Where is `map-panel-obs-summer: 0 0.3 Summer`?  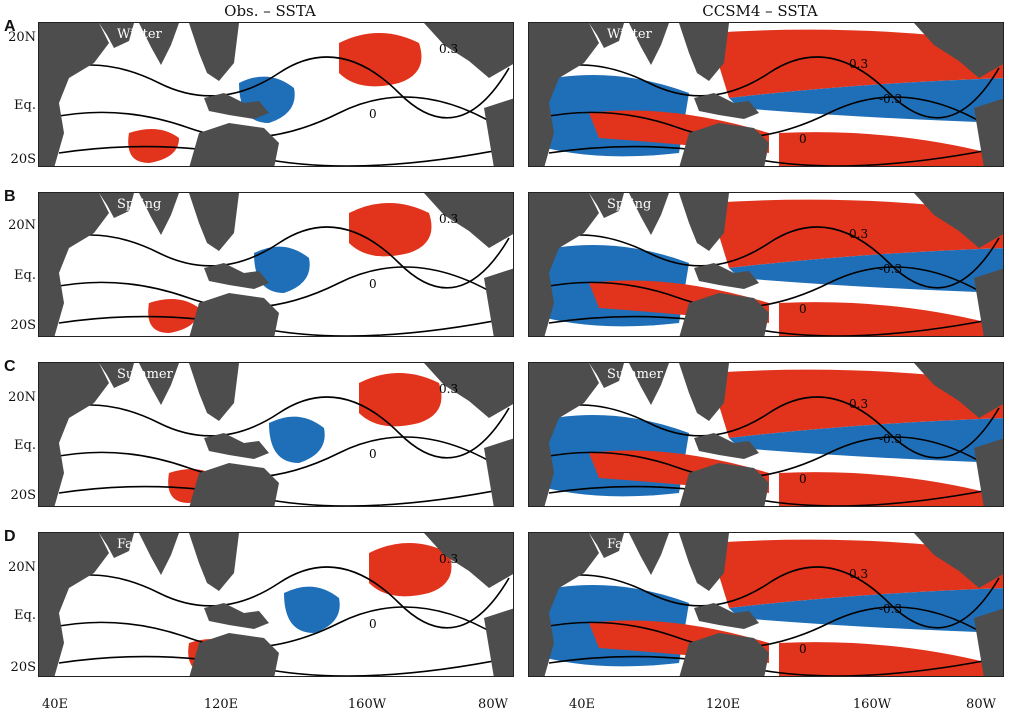 map-panel-obs-summer: 0 0.3 Summer is located at coordinates (276, 434).